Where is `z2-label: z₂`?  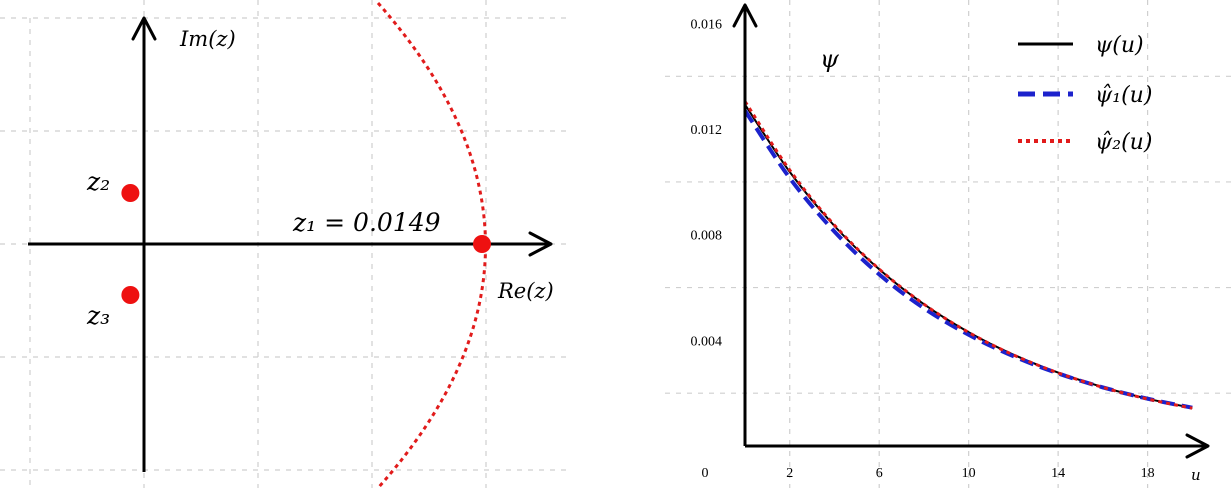
z2-label: z₂ is located at coordinates (98, 181).